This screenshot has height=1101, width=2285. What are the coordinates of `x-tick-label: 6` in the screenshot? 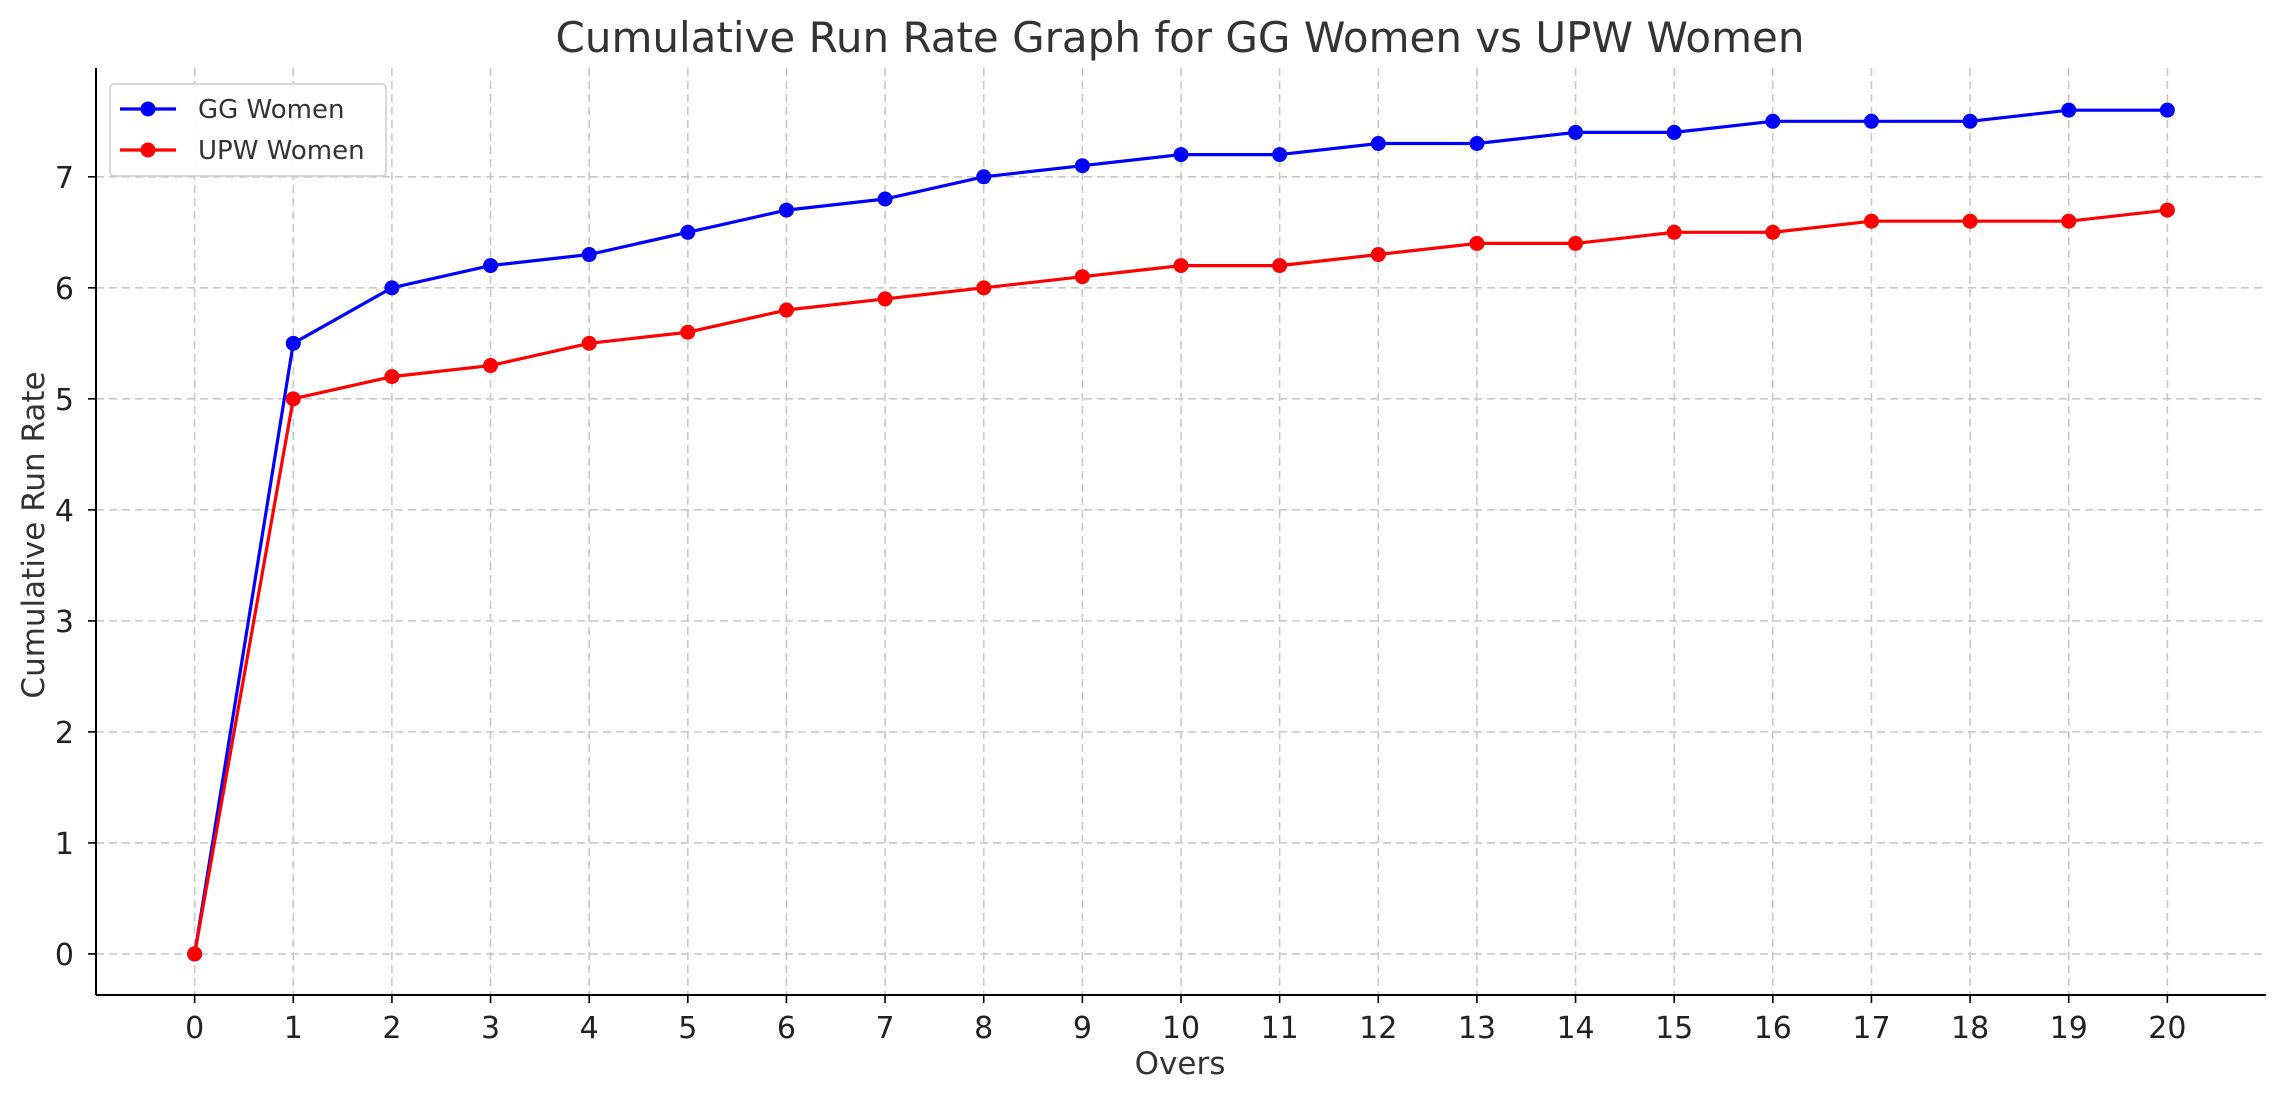 It's located at (786, 1028).